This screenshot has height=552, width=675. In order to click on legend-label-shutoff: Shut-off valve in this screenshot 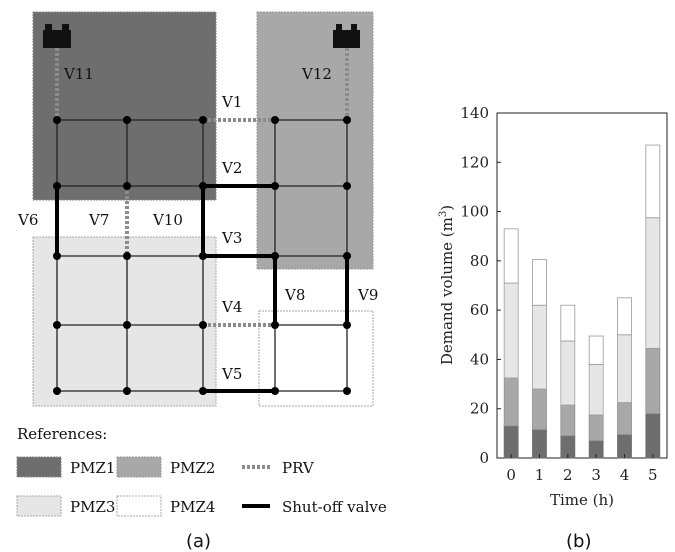, I will do `click(334, 507)`.